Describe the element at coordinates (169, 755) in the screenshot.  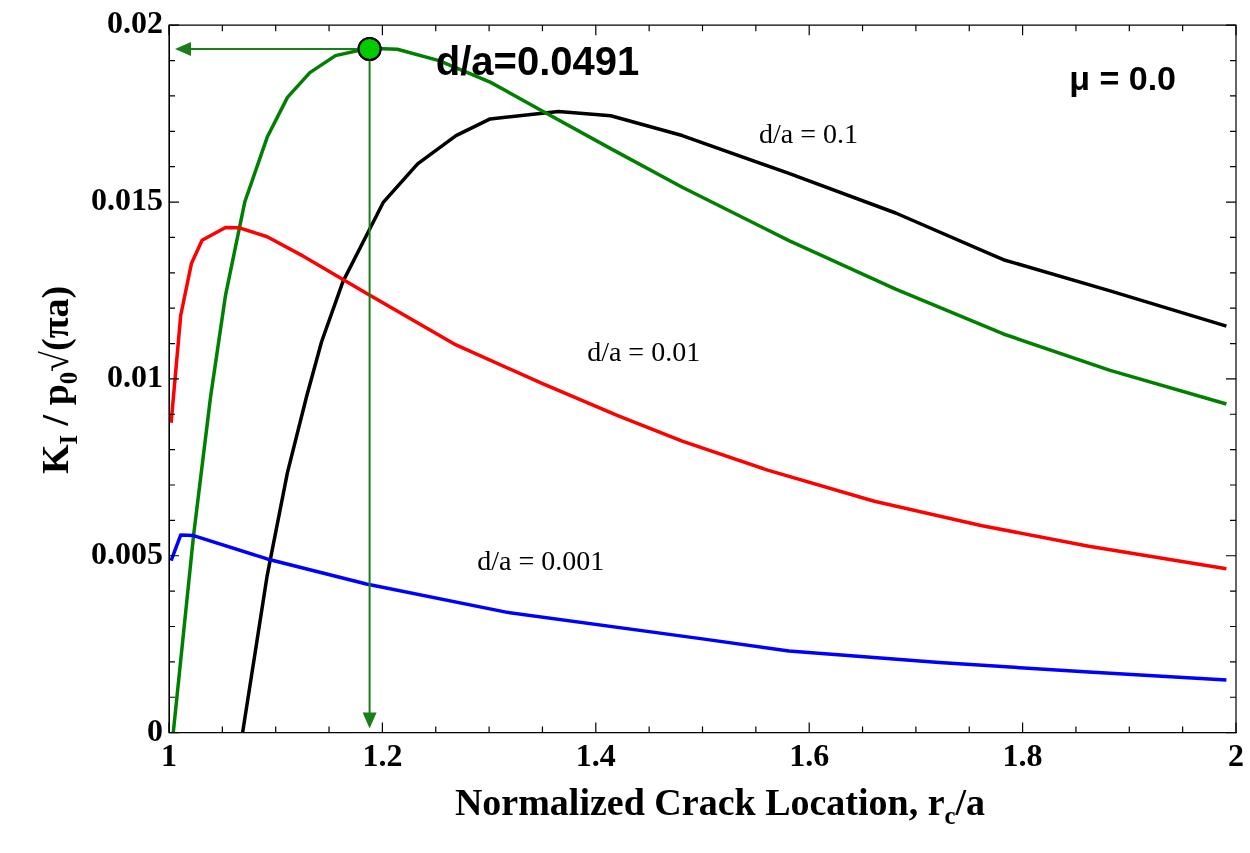
I see `x-tick-label: 1` at that location.